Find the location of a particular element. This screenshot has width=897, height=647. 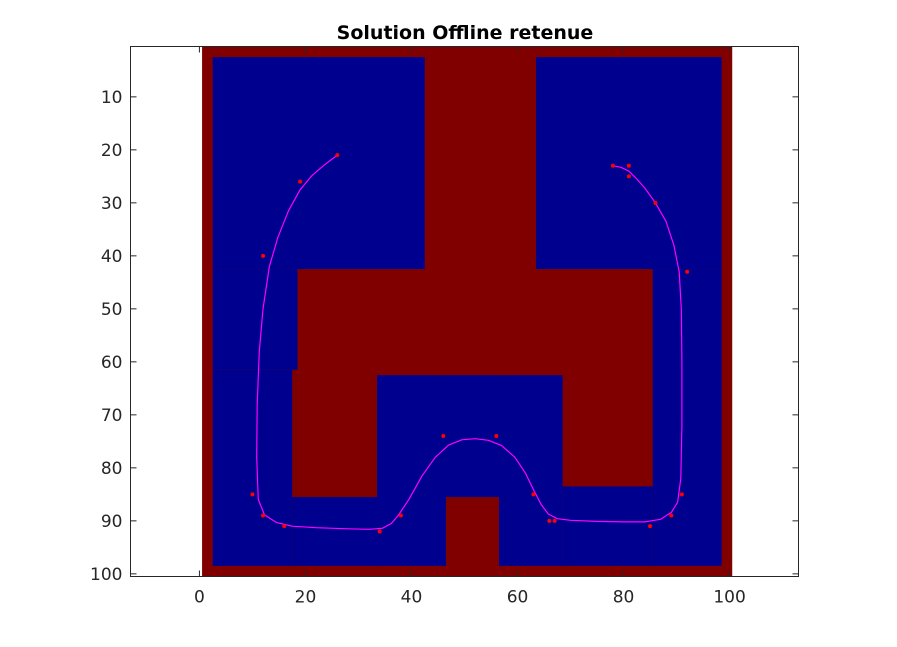

x-tick-label: 100 is located at coordinates (729, 598).